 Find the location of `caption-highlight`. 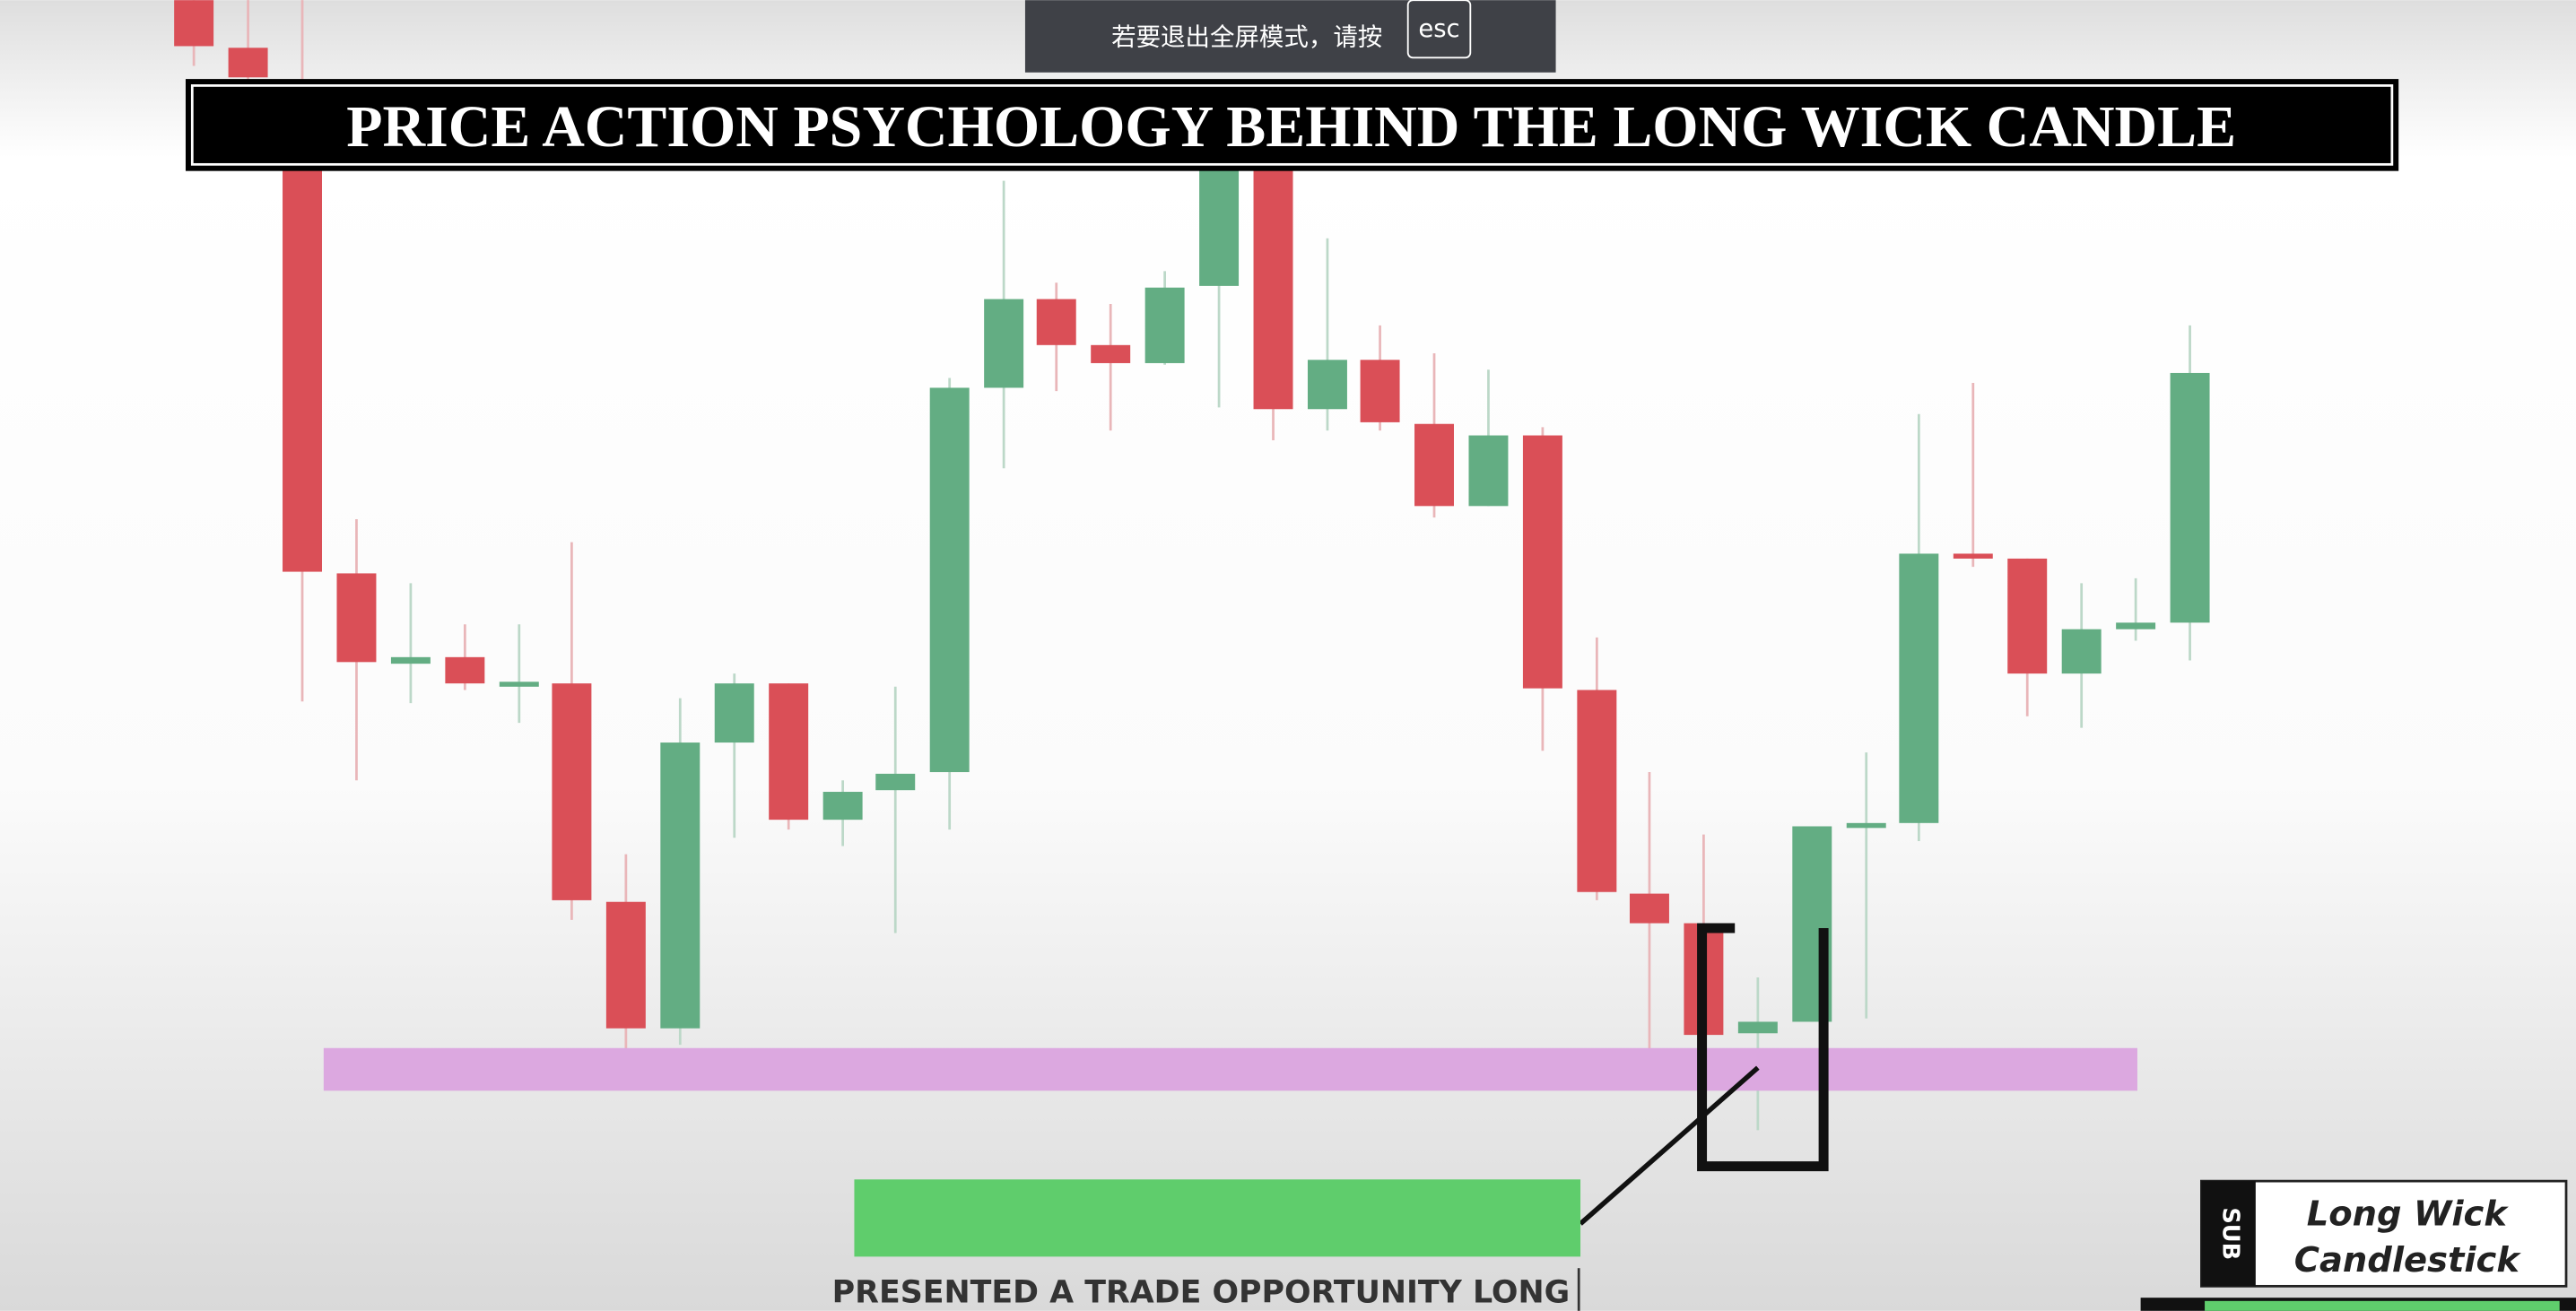

caption-highlight is located at coordinates (1217, 1218).